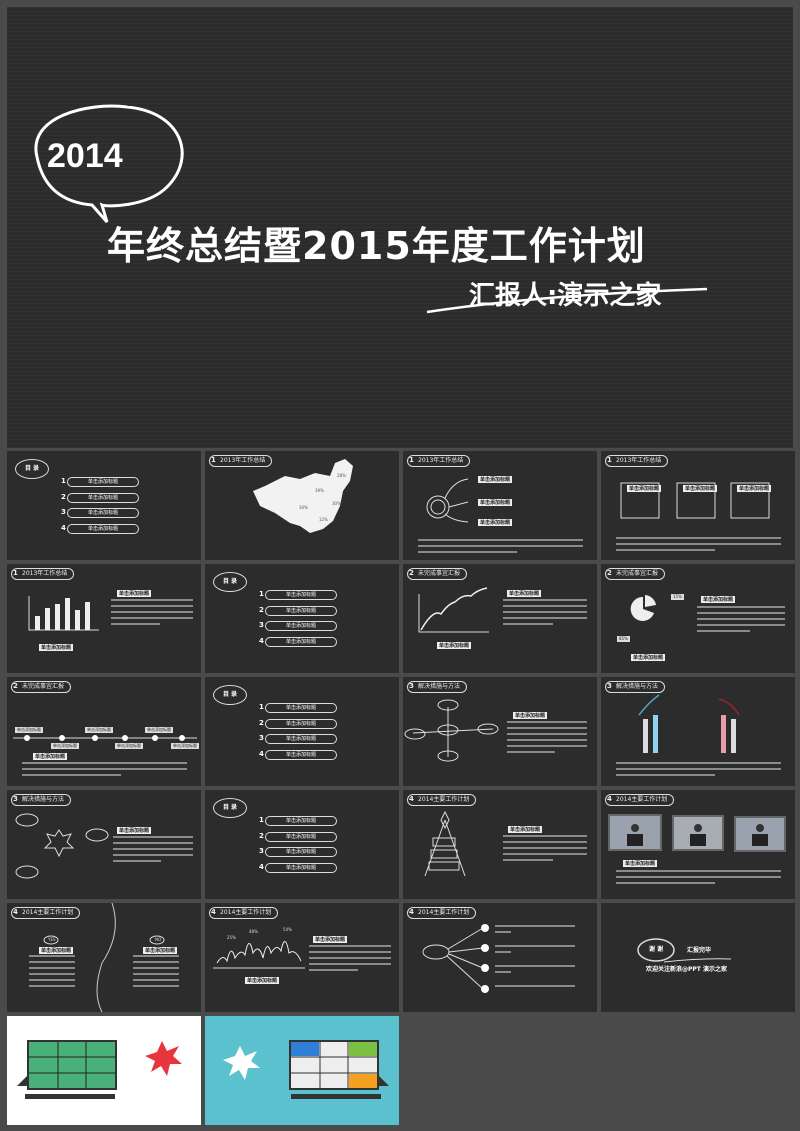  Describe the element at coordinates (319, 490) in the screenshot. I see `lbl: 39%` at that location.